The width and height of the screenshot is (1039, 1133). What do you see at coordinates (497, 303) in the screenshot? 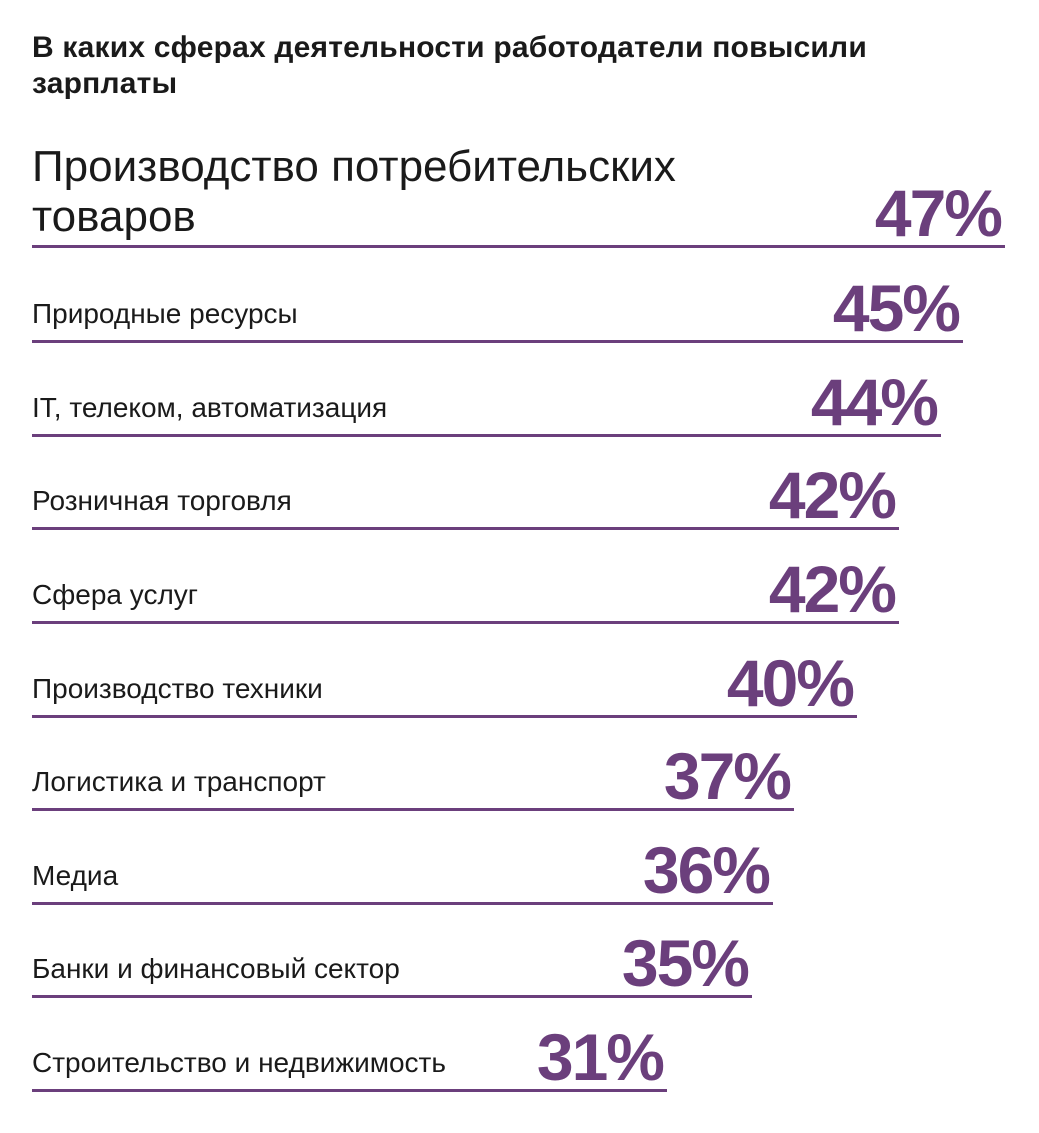
I see `bar-row: Природные ресурсы 45%` at bounding box center [497, 303].